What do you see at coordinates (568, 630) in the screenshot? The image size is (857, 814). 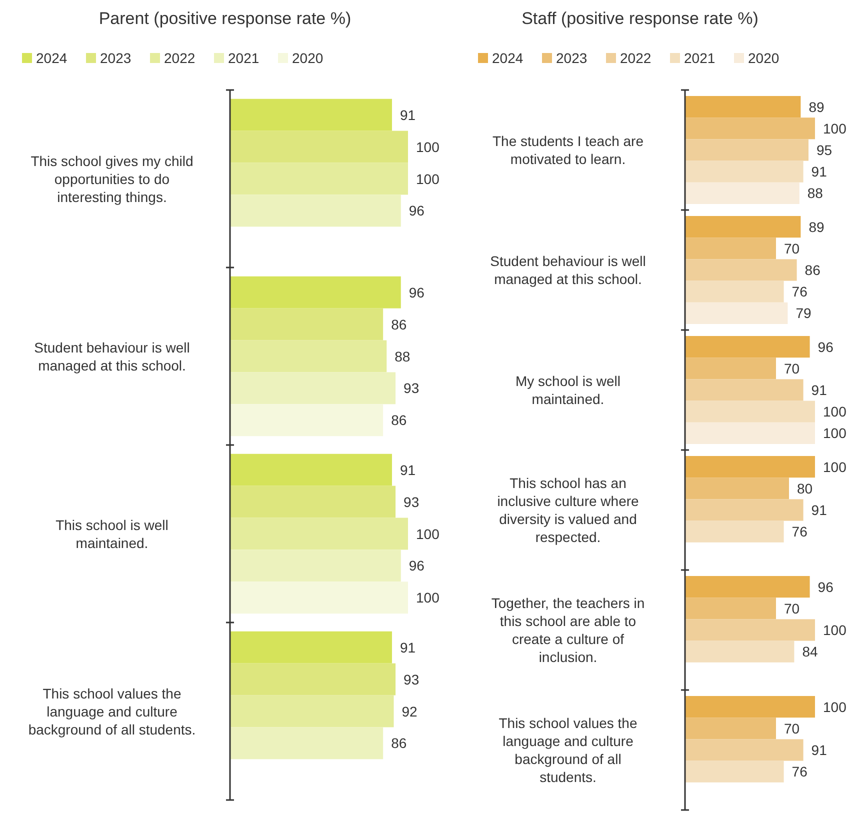 I see `y-tick-label: Together, the teachers in this school are able to create a culture of inclusion.` at bounding box center [568, 630].